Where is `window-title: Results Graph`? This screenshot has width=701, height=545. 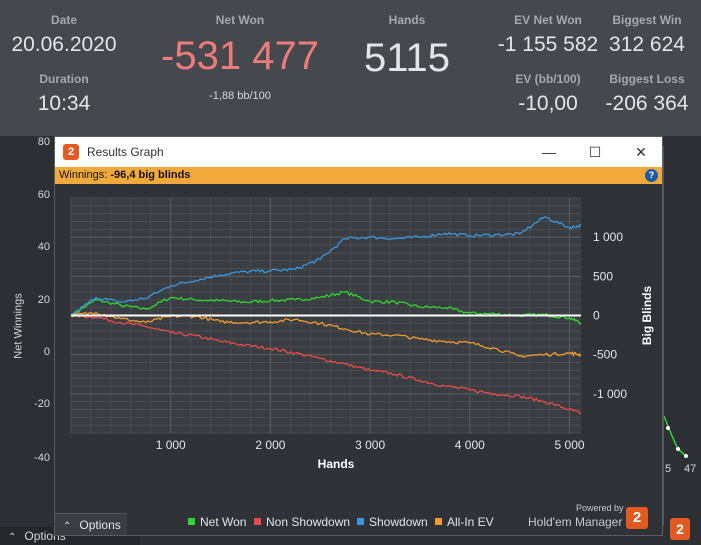 window-title: Results Graph is located at coordinates (125, 152).